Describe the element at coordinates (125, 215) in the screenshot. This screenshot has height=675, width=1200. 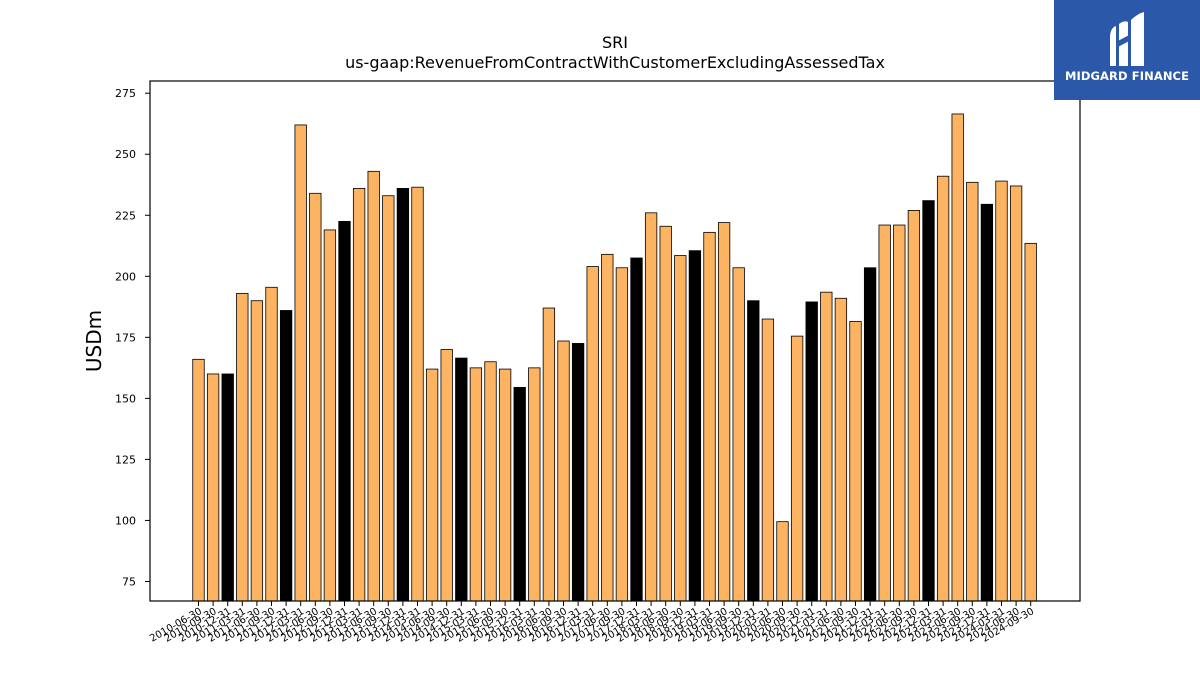
I see `y-tick-label: 225` at that location.